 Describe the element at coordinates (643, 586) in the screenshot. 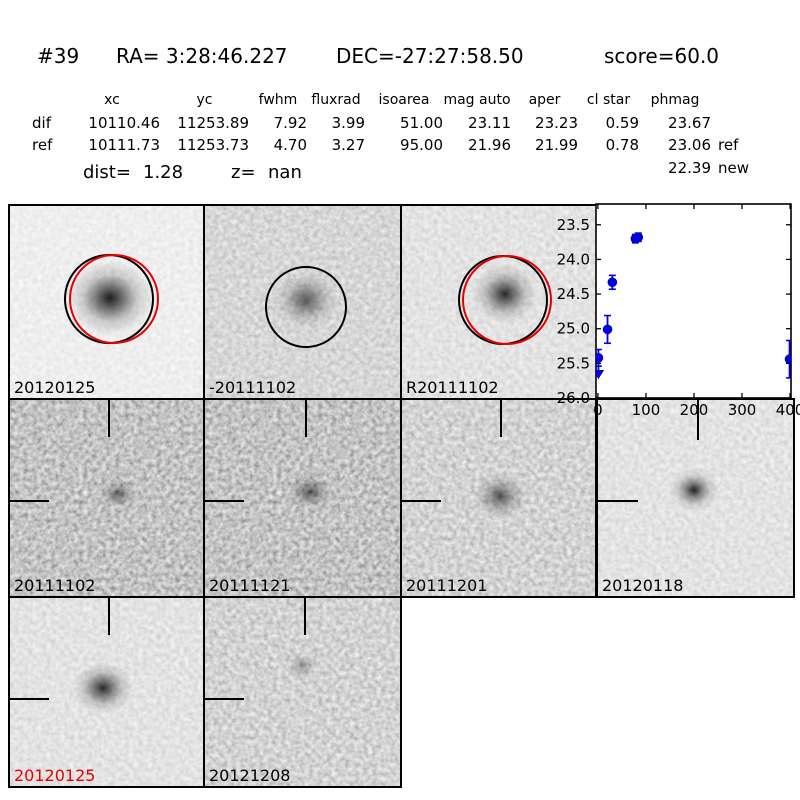

I see `stamp-label: 20120118` at that location.